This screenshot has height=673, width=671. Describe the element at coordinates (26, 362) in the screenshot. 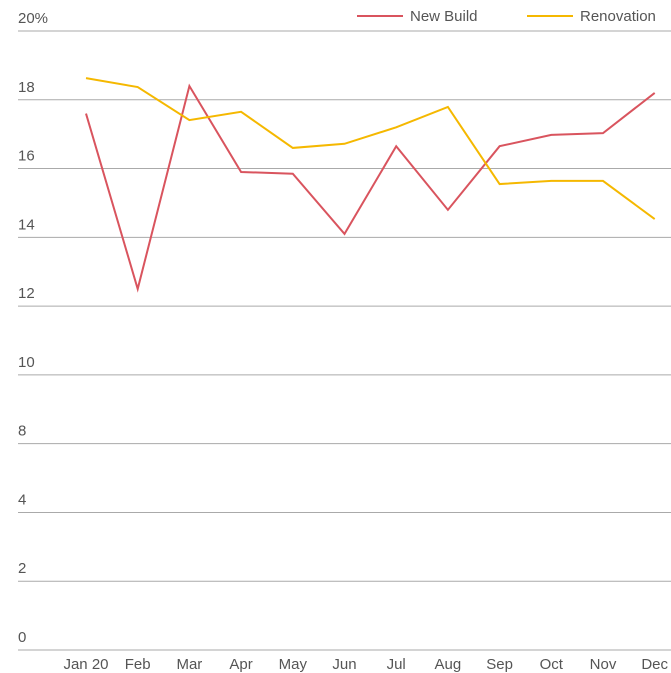

I see `y-tick-label: 10` at that location.